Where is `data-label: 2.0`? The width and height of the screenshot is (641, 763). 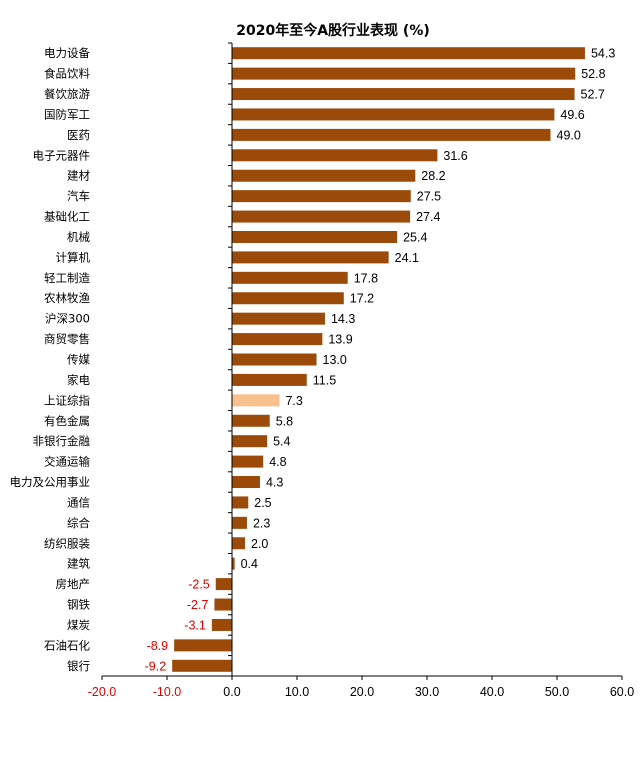
data-label: 2.0 is located at coordinates (259, 544).